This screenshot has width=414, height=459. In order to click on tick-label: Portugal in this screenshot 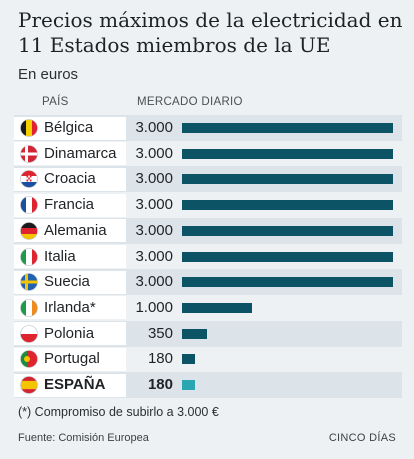, I will do `click(72, 359)`.